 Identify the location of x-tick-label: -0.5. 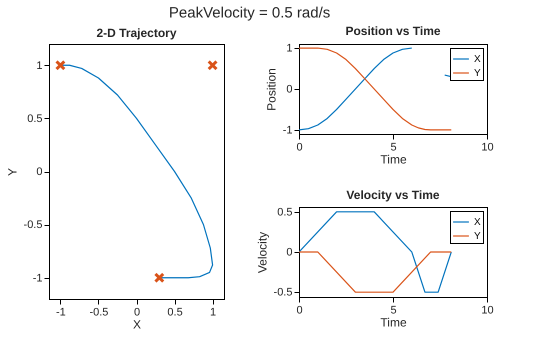
(98, 312).